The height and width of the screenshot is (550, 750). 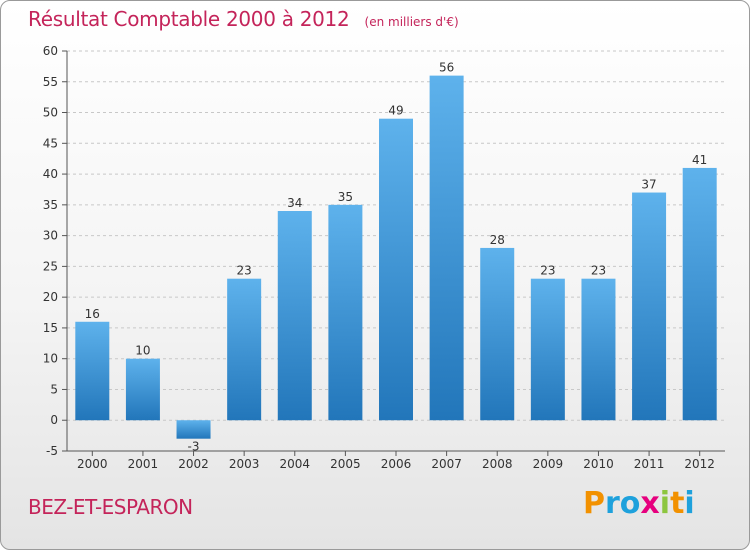 I want to click on y-tick-label-1: 0, so click(x=54, y=420).